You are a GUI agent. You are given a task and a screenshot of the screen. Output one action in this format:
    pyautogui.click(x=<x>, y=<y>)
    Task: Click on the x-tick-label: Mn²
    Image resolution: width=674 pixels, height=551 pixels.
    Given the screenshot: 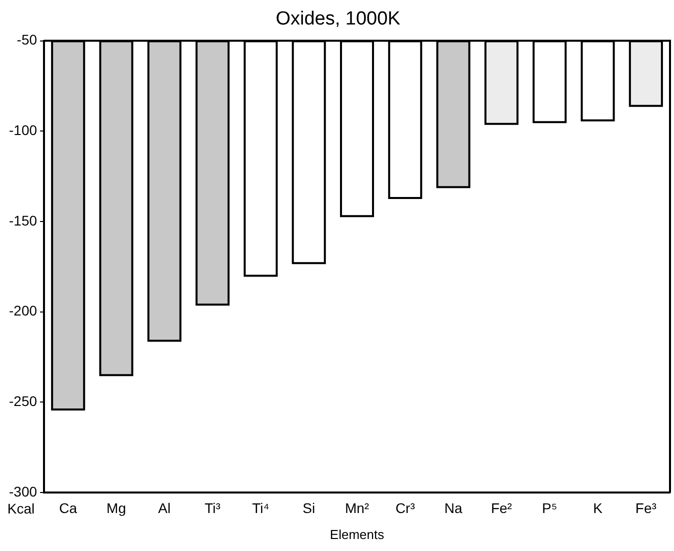 What is the action you would take?
    pyautogui.click(x=357, y=508)
    